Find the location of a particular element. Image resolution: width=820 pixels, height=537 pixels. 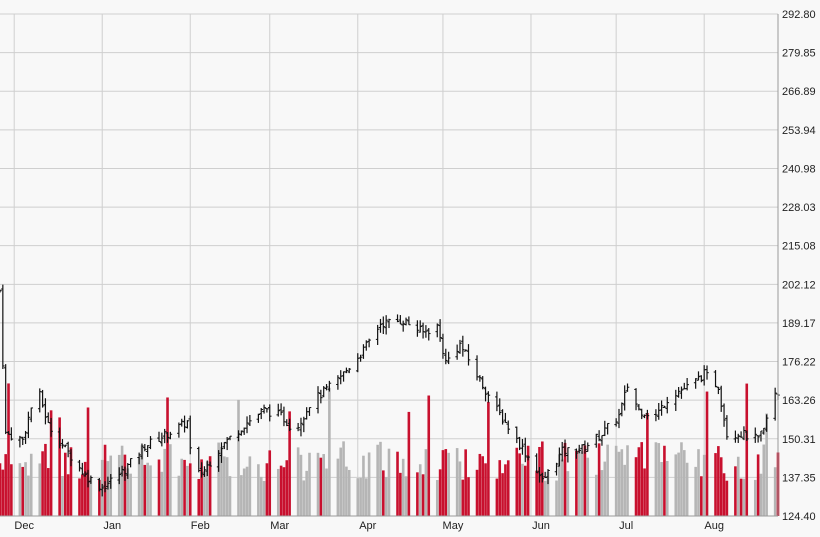

y-tick-label: 163.26 is located at coordinates (799, 401).